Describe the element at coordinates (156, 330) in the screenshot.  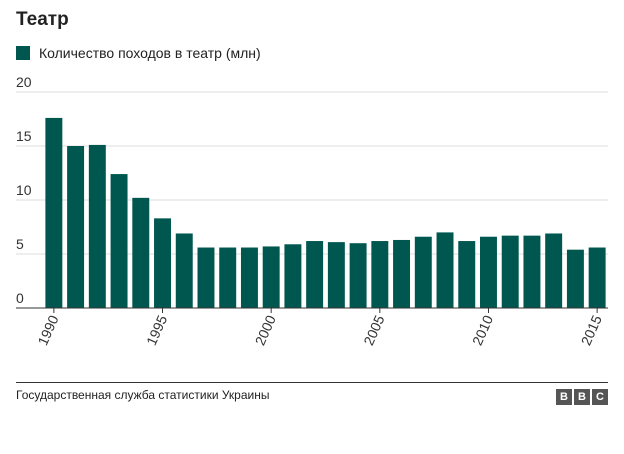
I see `x-tick-label: 1995` at that location.